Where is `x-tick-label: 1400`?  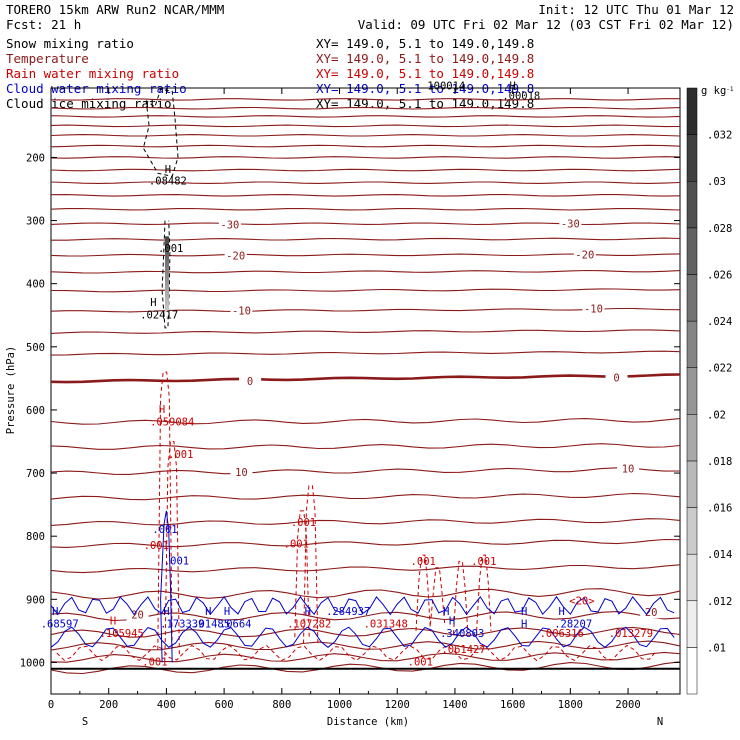 x-tick-label: 1400 is located at coordinates (454, 705).